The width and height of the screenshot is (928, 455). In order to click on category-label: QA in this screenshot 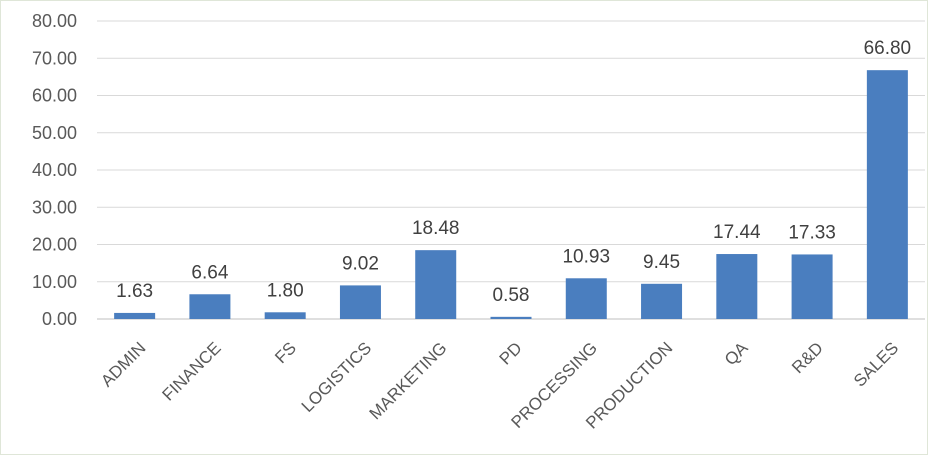, I will do `click(736, 353)`.